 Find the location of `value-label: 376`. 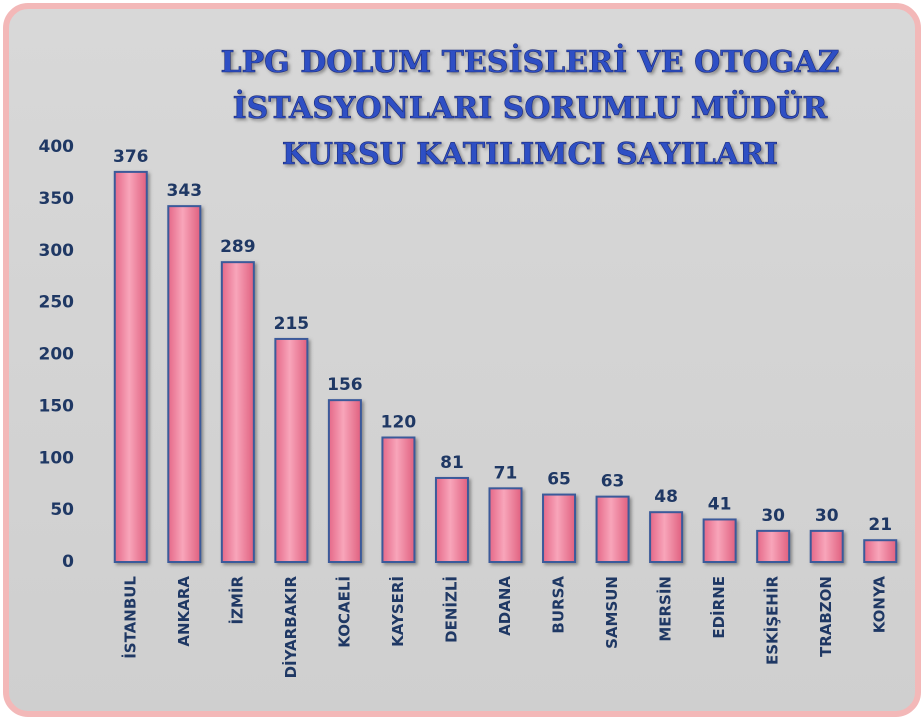

value-label: 376 is located at coordinates (131, 157).